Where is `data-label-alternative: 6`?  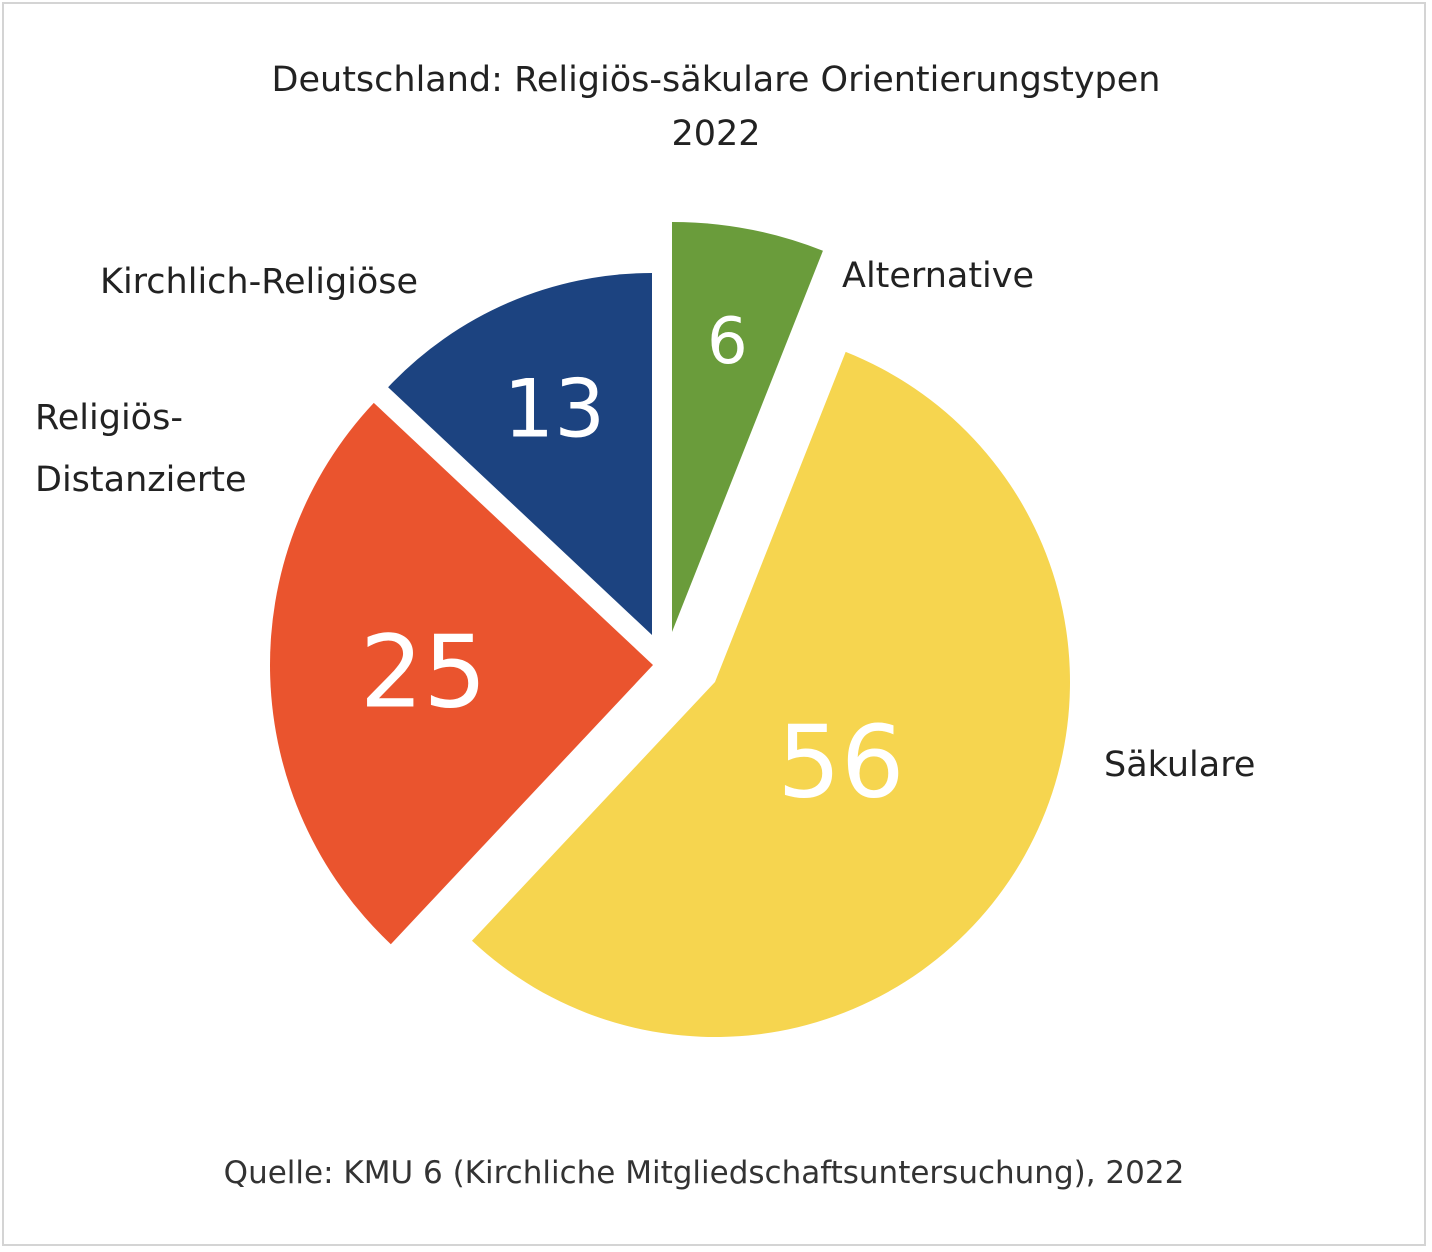
data-label-alternative: 6 is located at coordinates (727, 342).